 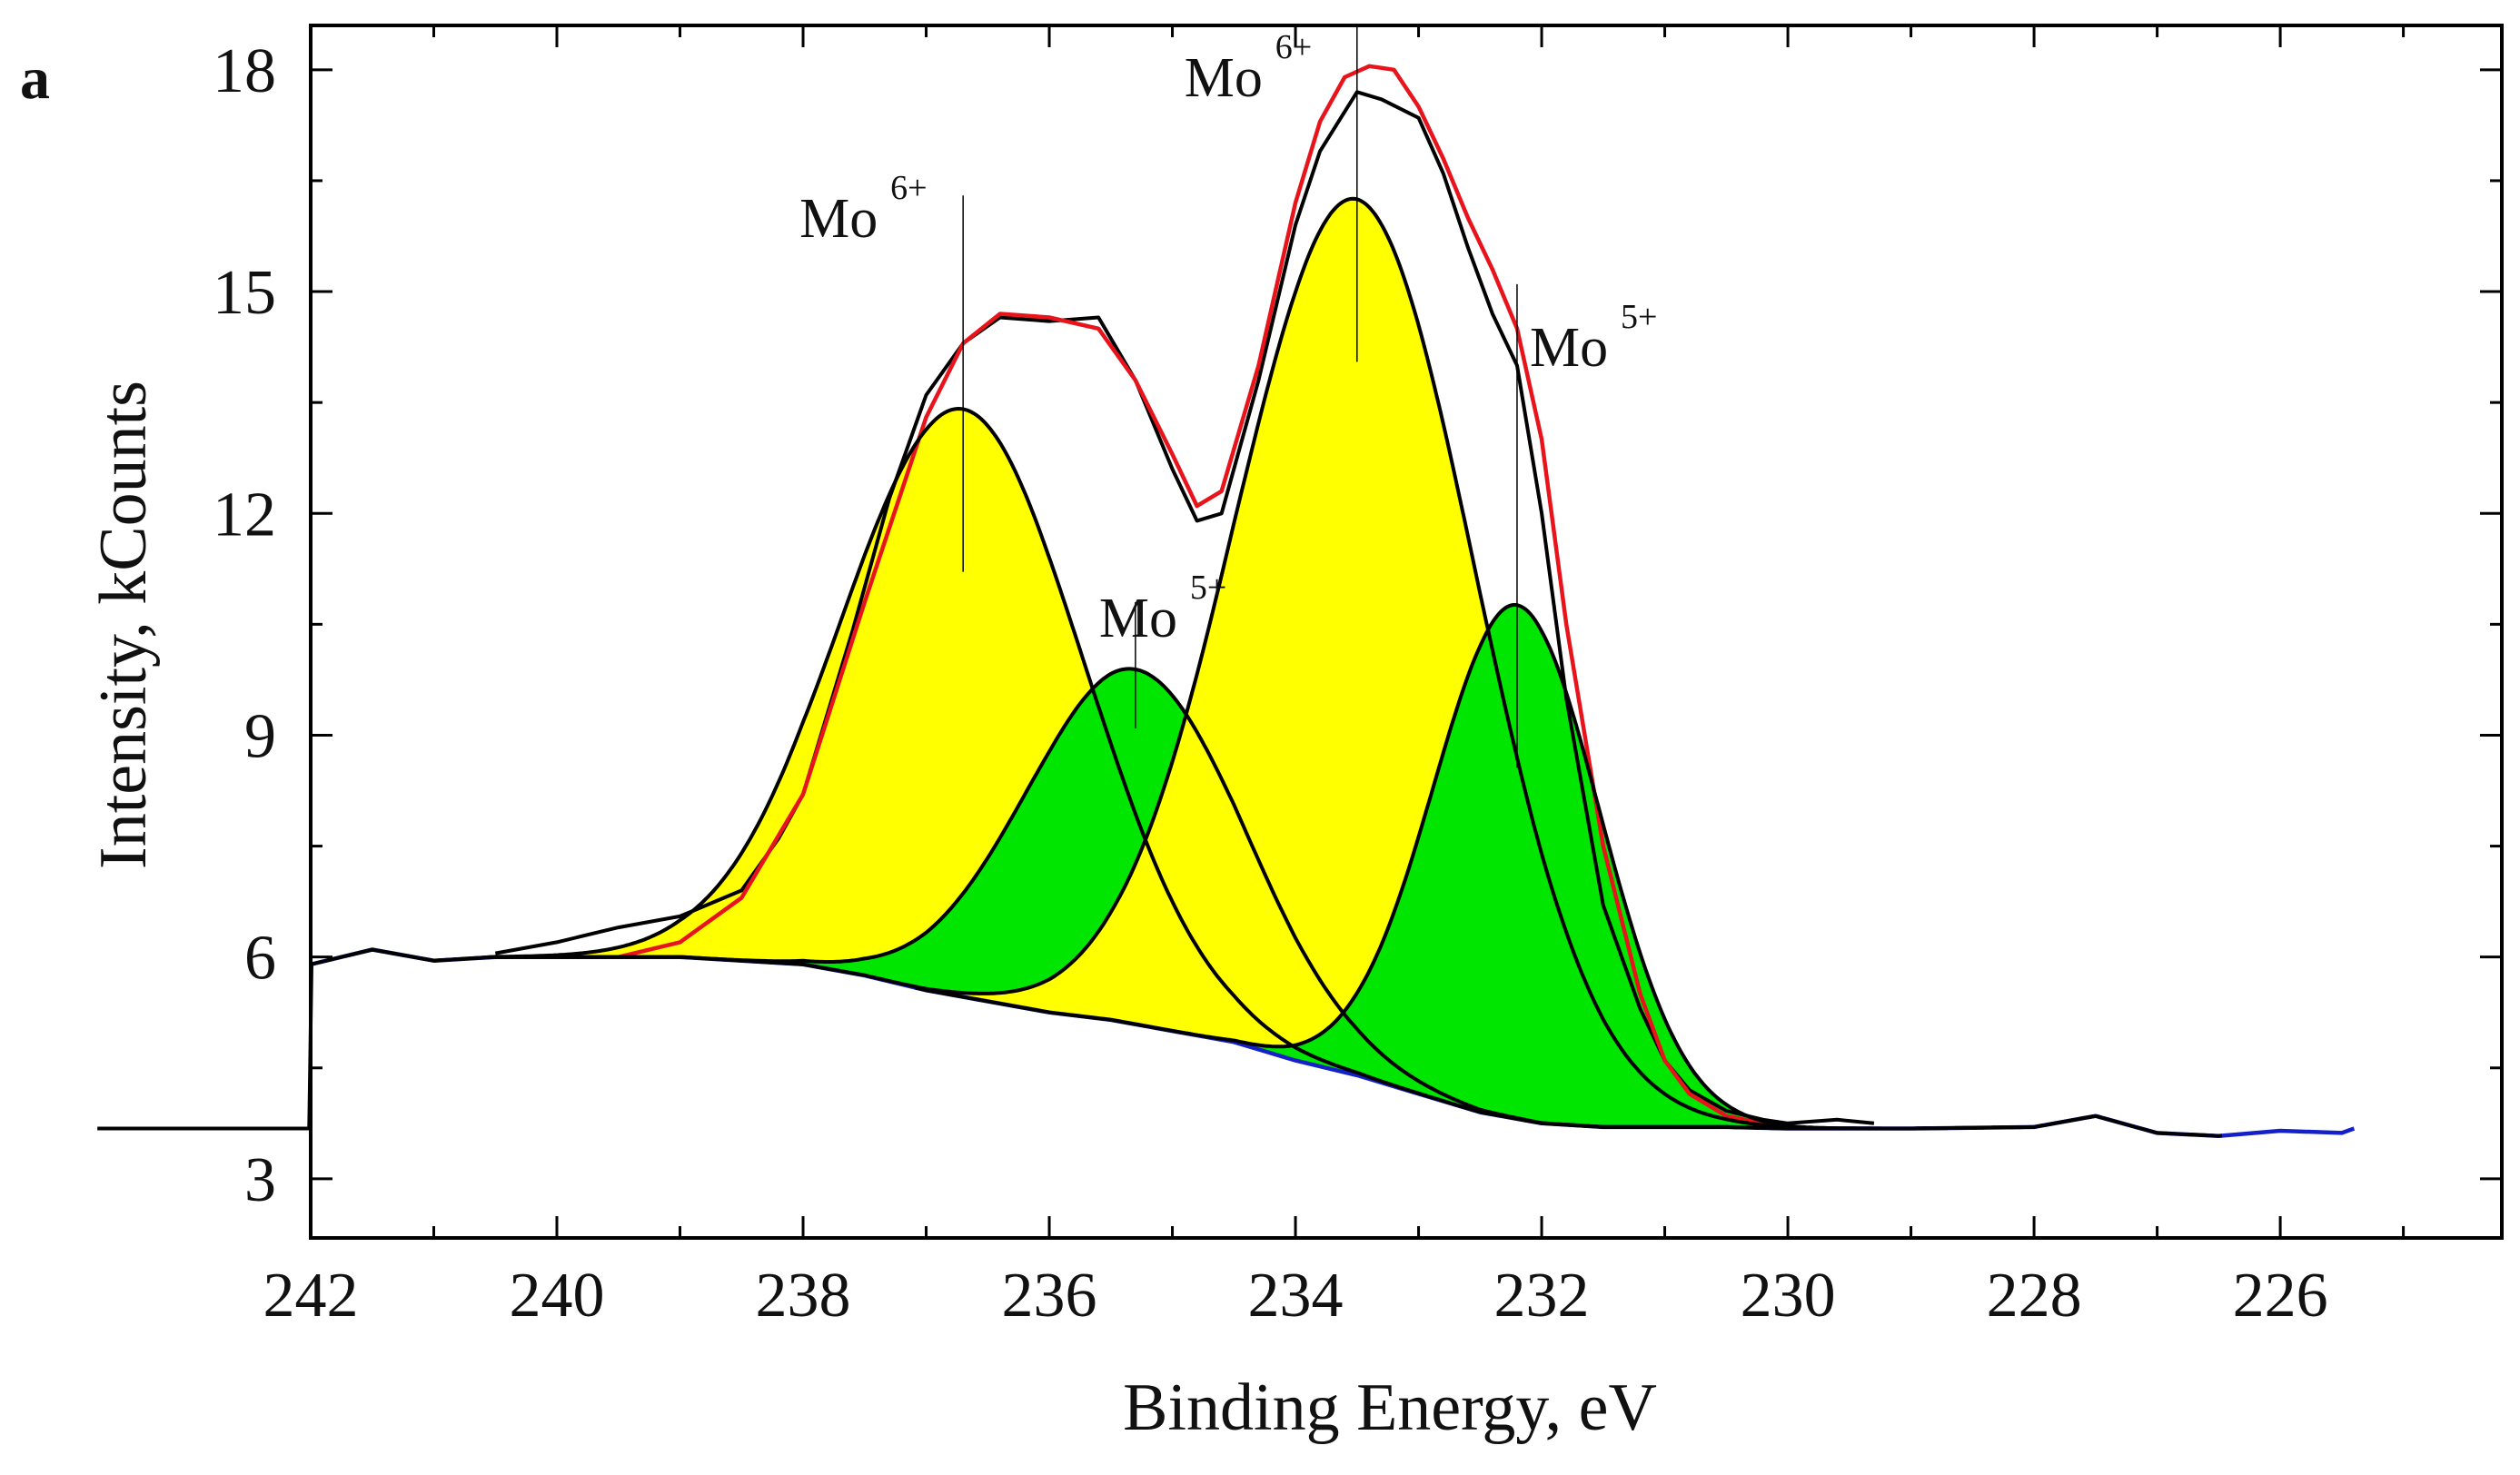 What do you see at coordinates (1542, 1296) in the screenshot?
I see `x-tick-label: 232` at bounding box center [1542, 1296].